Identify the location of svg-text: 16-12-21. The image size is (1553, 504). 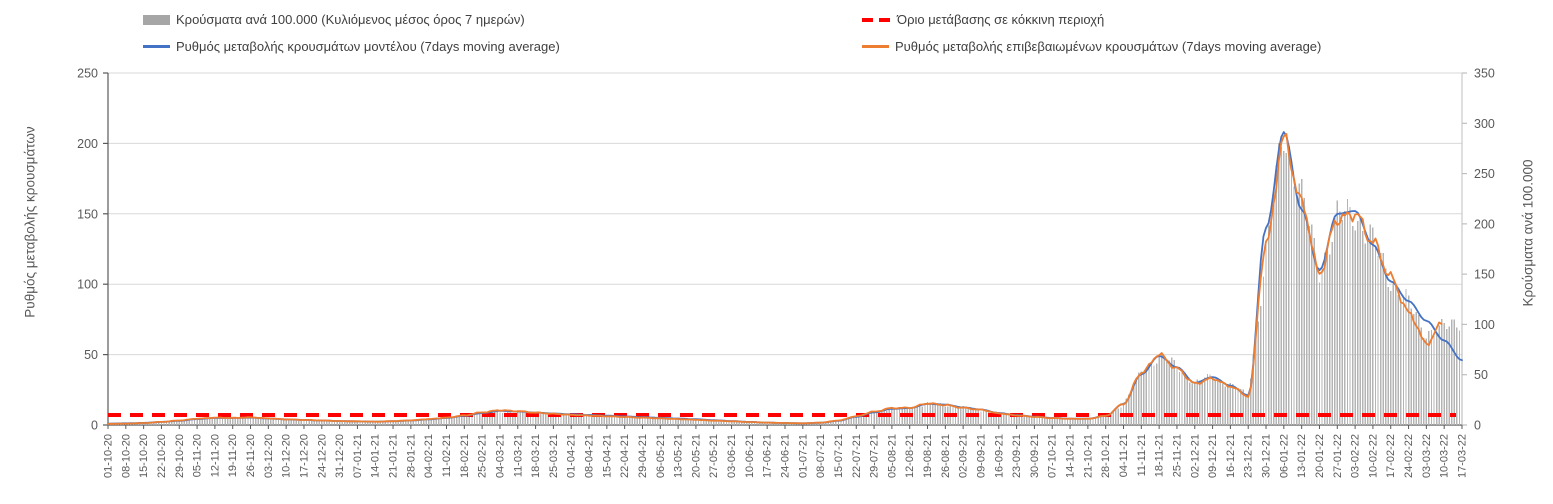
(1231, 456).